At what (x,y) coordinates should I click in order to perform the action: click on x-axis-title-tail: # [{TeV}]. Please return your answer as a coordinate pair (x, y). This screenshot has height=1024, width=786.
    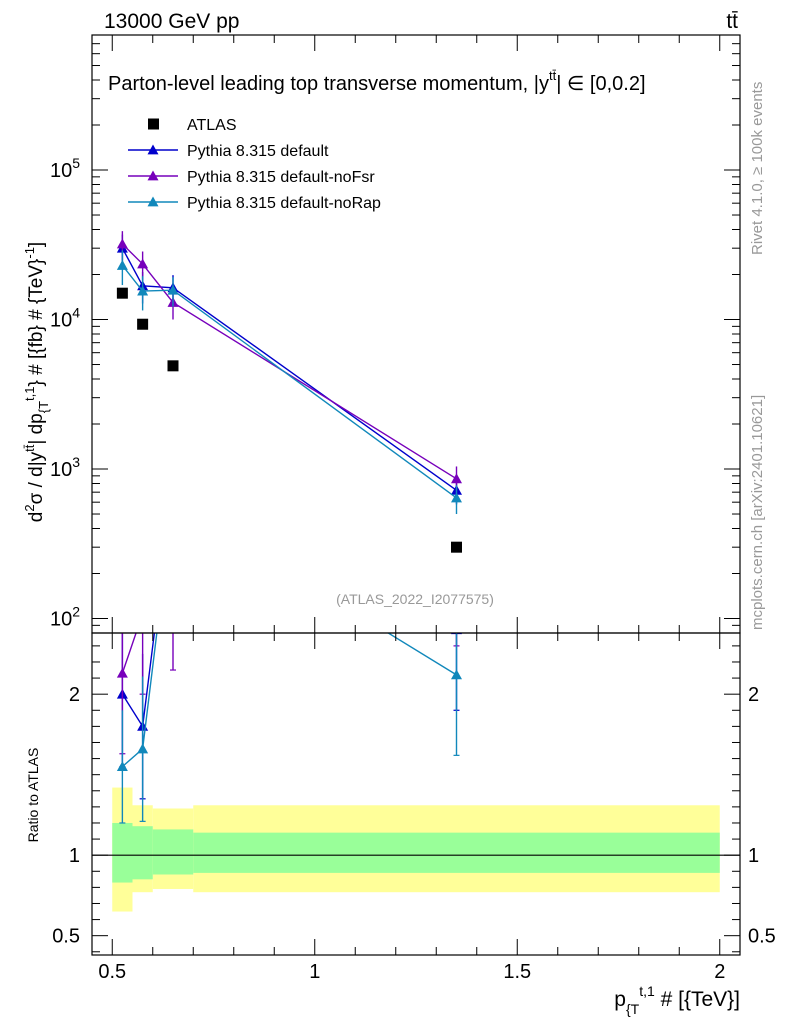
    Looking at the image, I should click on (697, 999).